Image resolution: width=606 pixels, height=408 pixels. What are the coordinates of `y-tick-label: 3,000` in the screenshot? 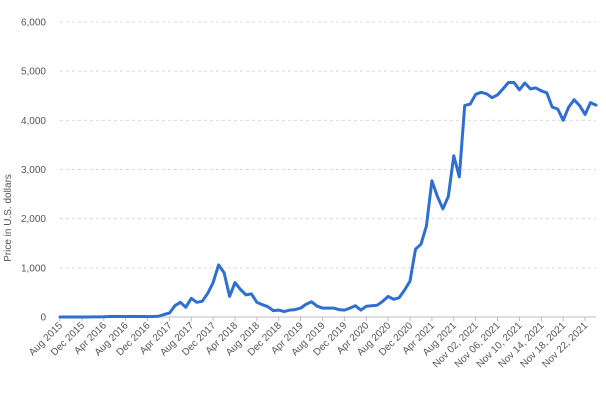 It's located at (33, 170).